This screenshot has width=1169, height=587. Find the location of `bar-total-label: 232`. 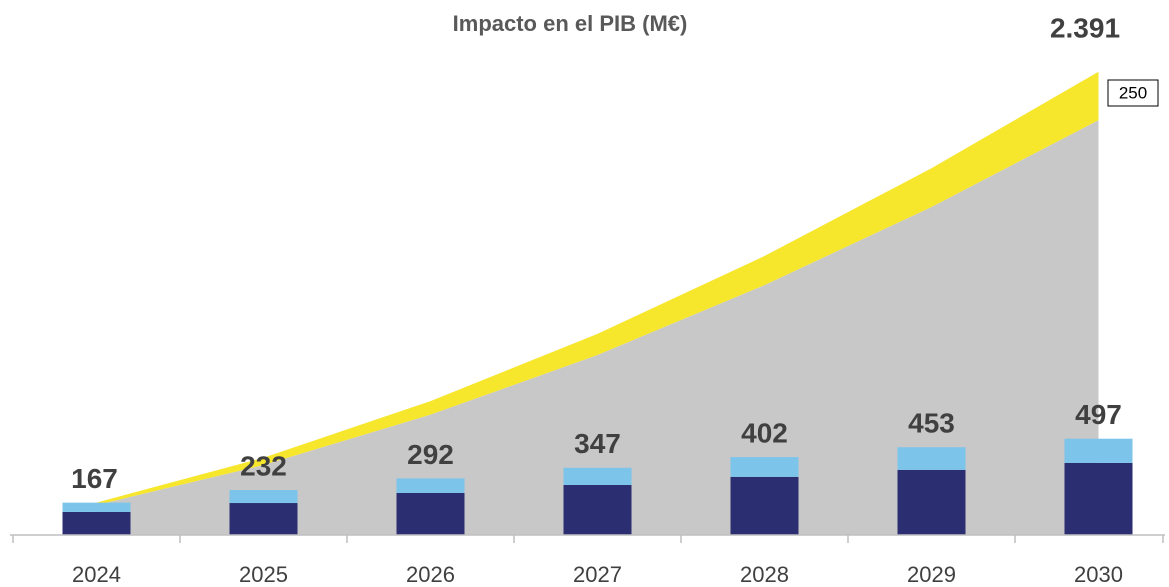

bar-total-label: 232 is located at coordinates (263, 465).